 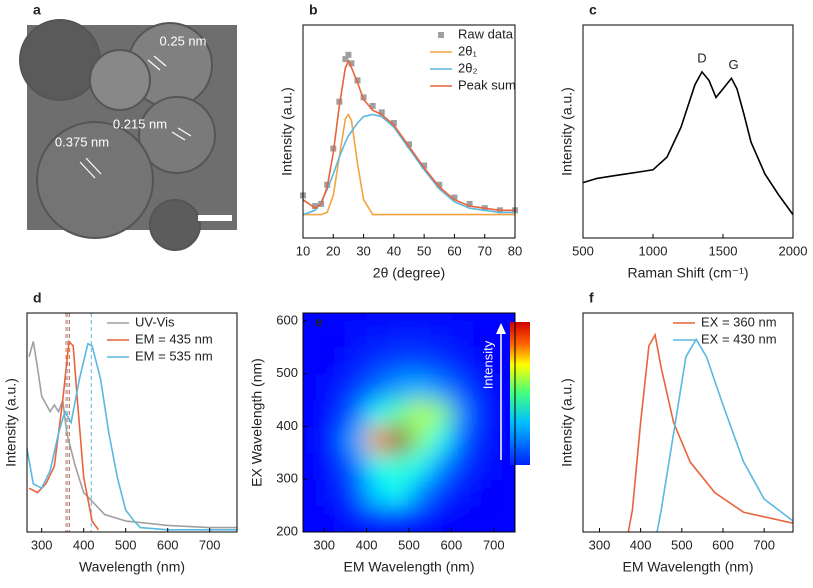 What do you see at coordinates (132, 567) in the screenshot?
I see `x-axis-label: Wavelength (nm)` at bounding box center [132, 567].